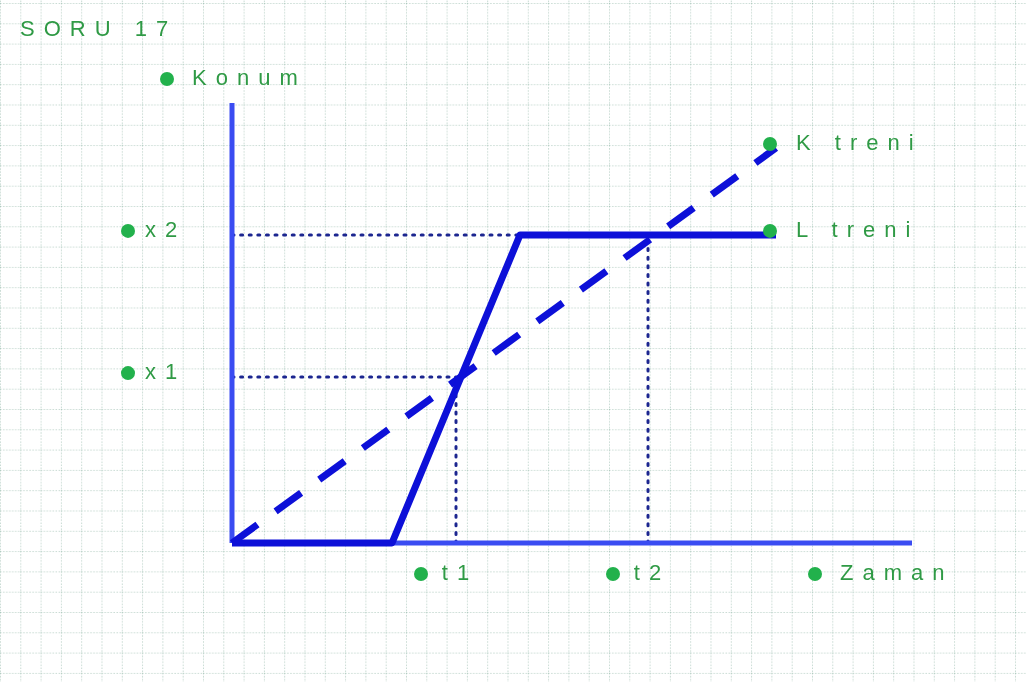 The width and height of the screenshot is (1026, 682). What do you see at coordinates (166, 371) in the screenshot?
I see `ref-line-label: x1` at bounding box center [166, 371].